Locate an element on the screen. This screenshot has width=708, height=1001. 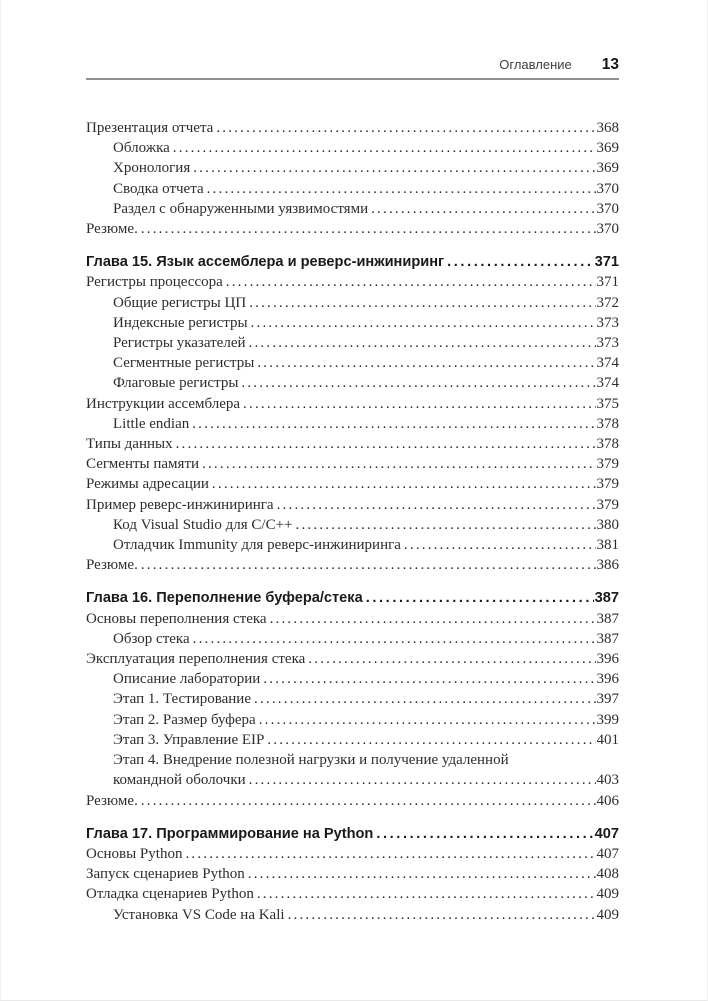
toc-entry: Пример реверс-инжиниринга 379 is located at coordinates (352, 505).